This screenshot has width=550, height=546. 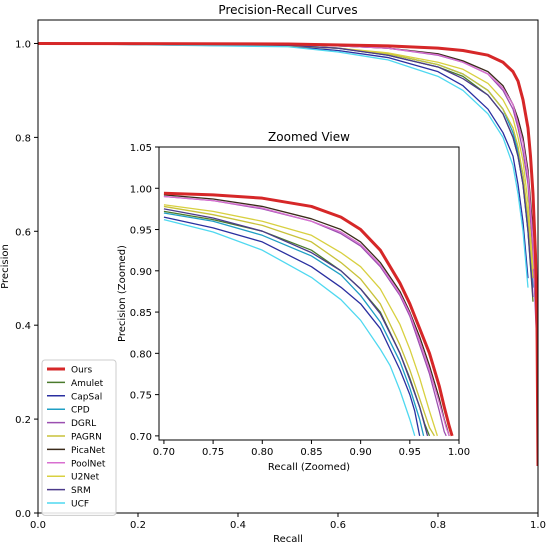 I want to click on y-axis-label: Precision, so click(x=5, y=266).